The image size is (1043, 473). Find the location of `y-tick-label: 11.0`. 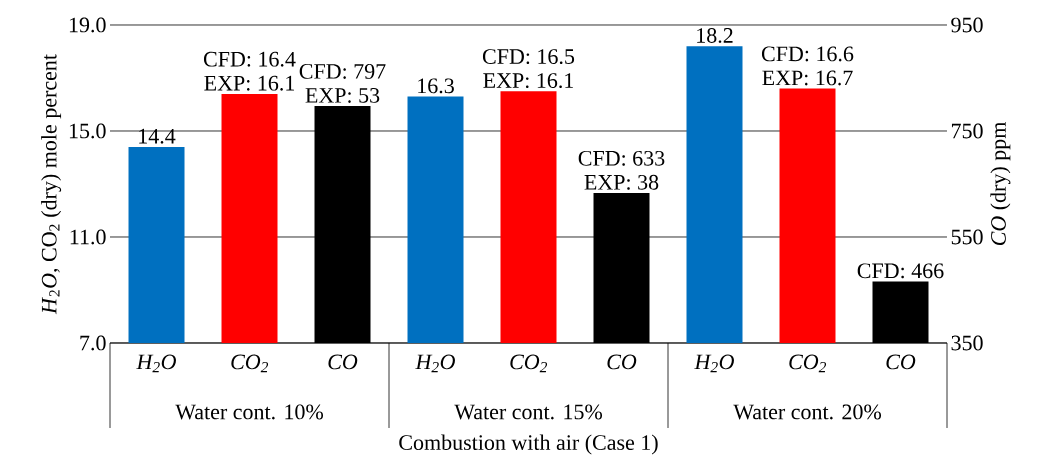

y-tick-label: 11.0 is located at coordinates (88, 237).